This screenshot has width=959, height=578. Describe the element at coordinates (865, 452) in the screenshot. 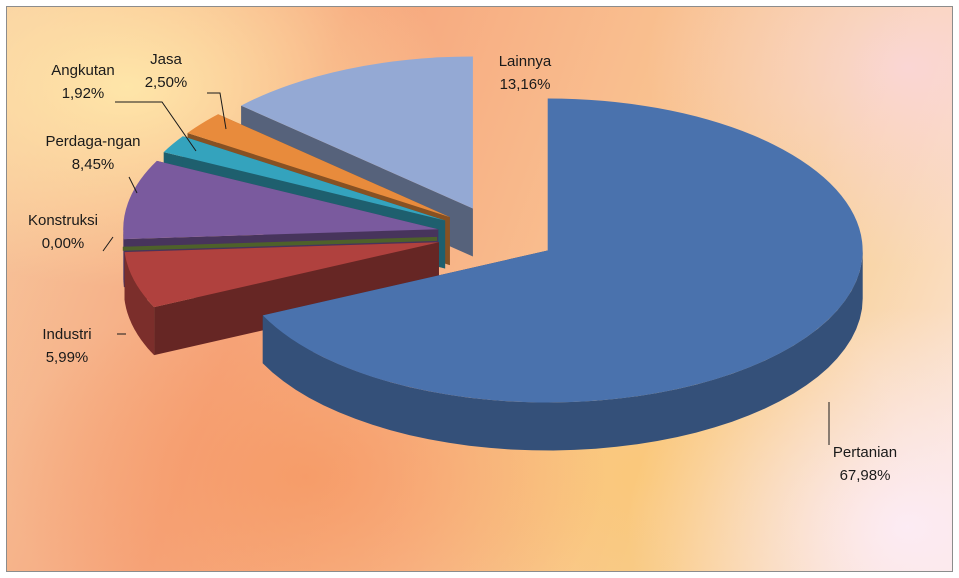

I see `label-category-pertanian: Pertanian` at that location.